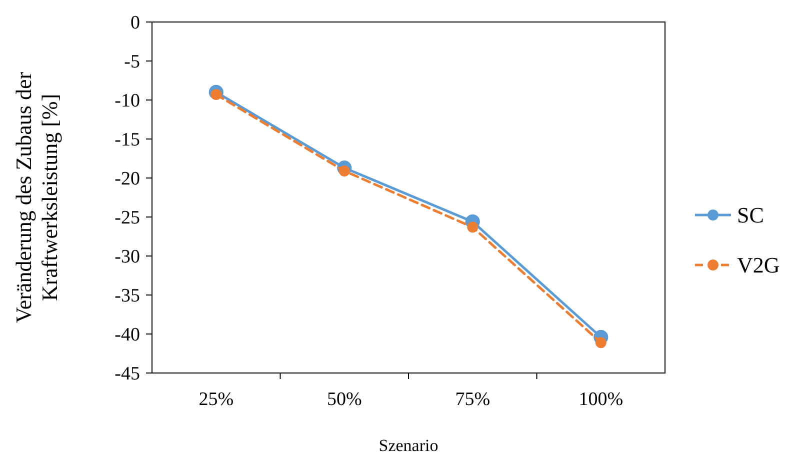 This screenshot has width=803, height=455. Describe the element at coordinates (127, 374) in the screenshot. I see `y-tick-label: -45` at that location.